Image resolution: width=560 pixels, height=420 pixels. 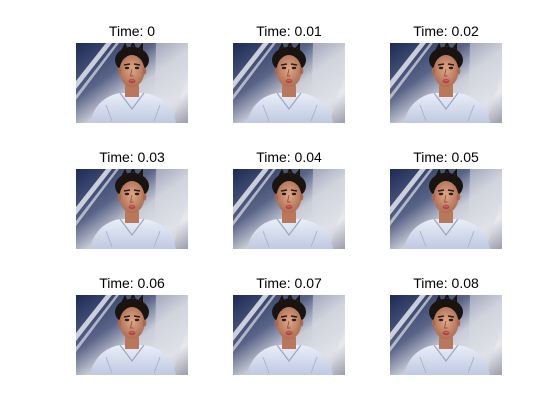 What do you see at coordinates (446, 283) in the screenshot?
I see `subplot-title: Time: 0.08` at bounding box center [446, 283].